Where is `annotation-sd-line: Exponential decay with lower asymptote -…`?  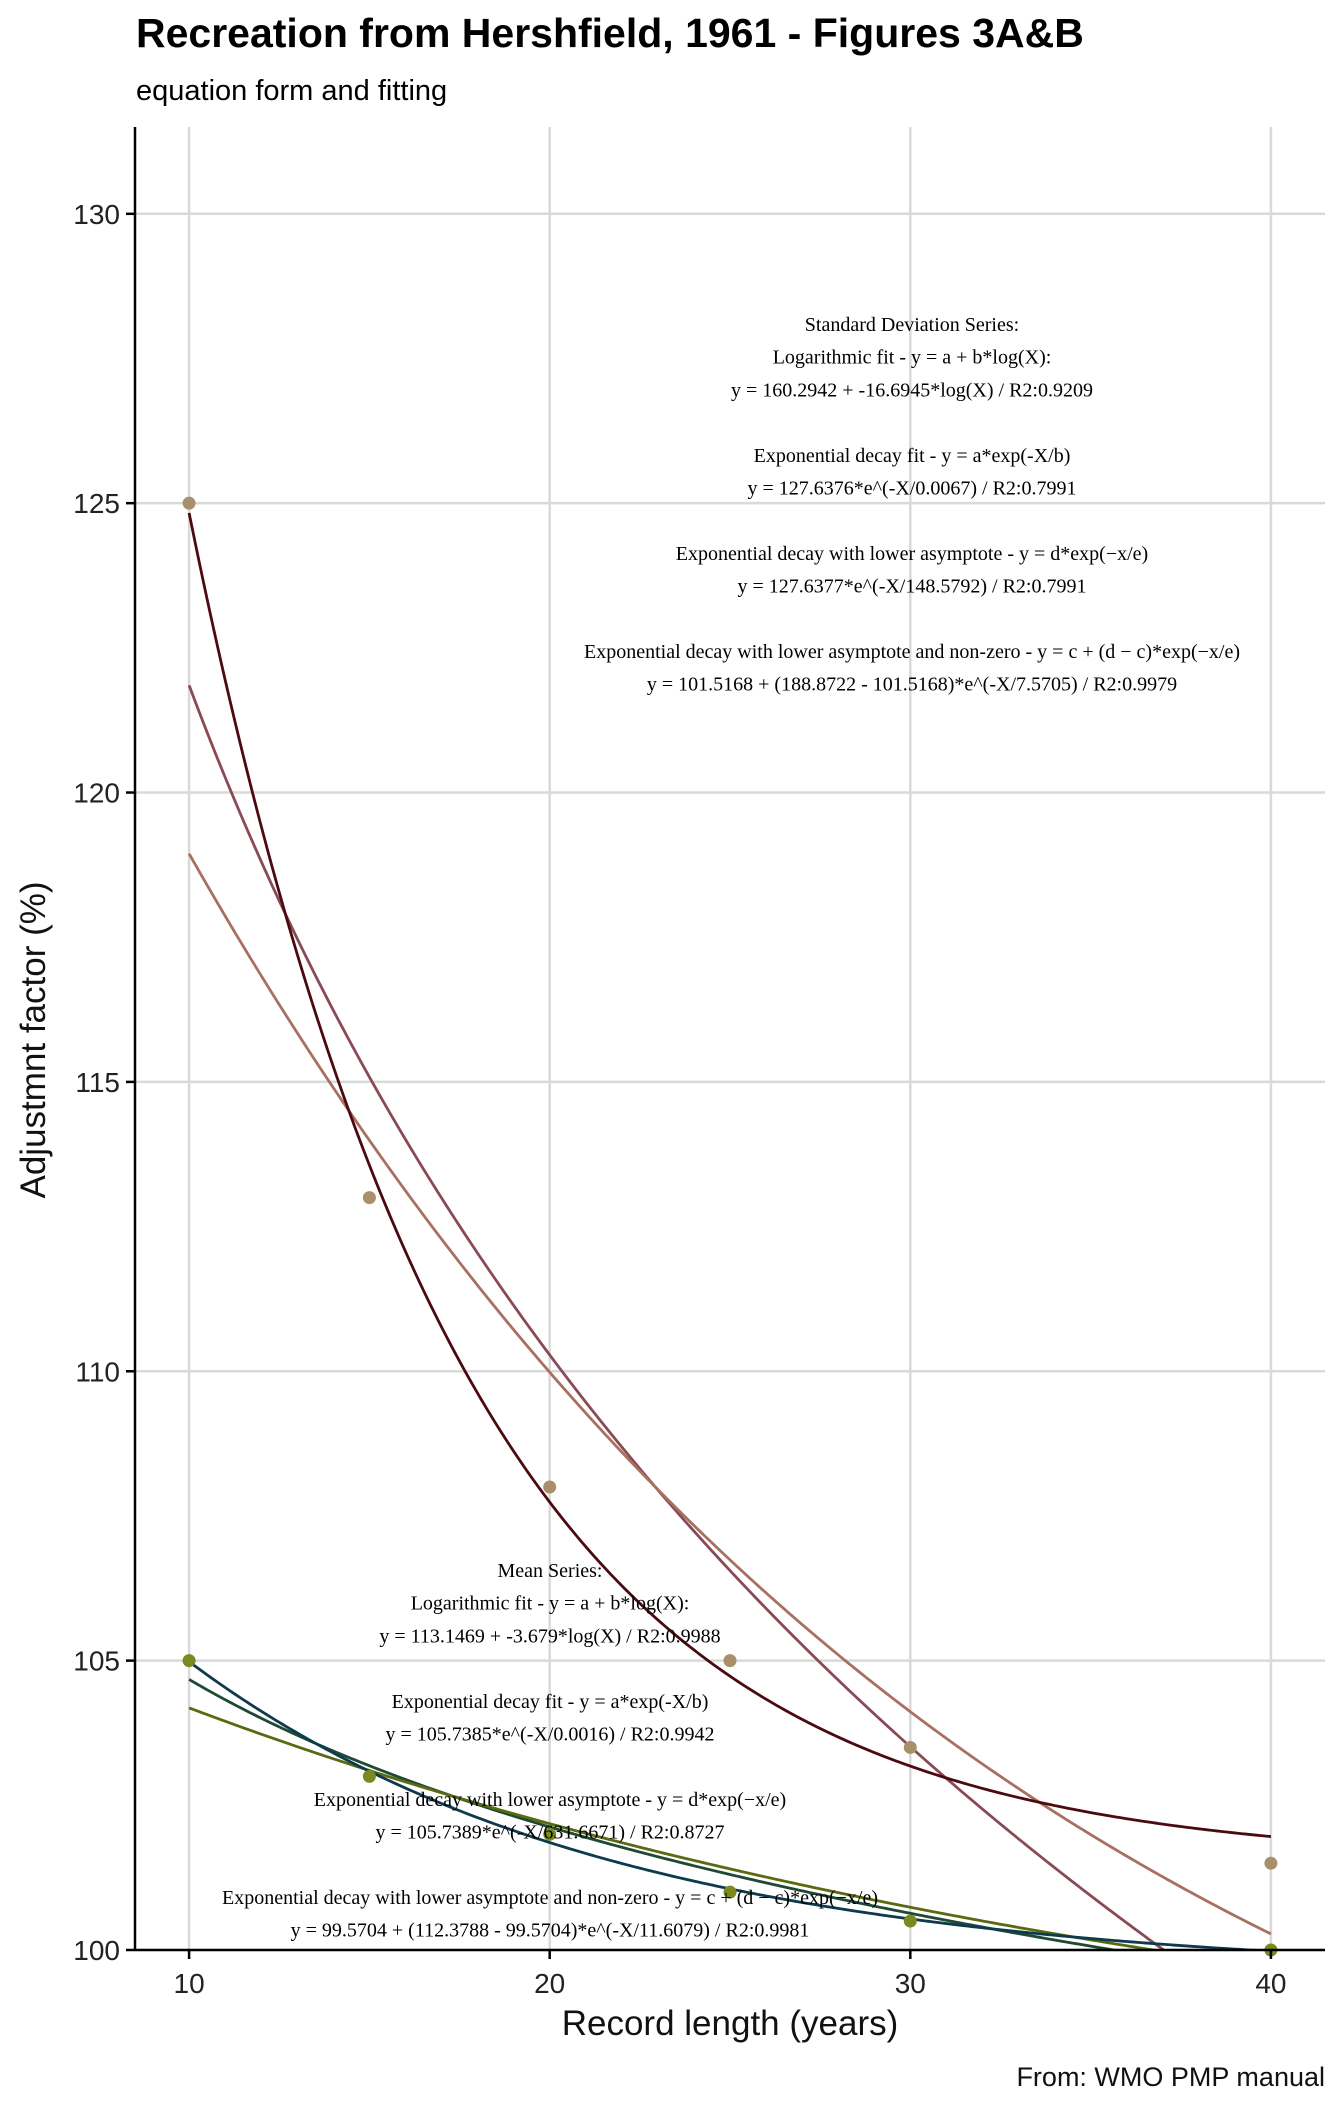
annotation-sd-line: Exponential decay with lower asymptote -… is located at coordinates (912, 554).